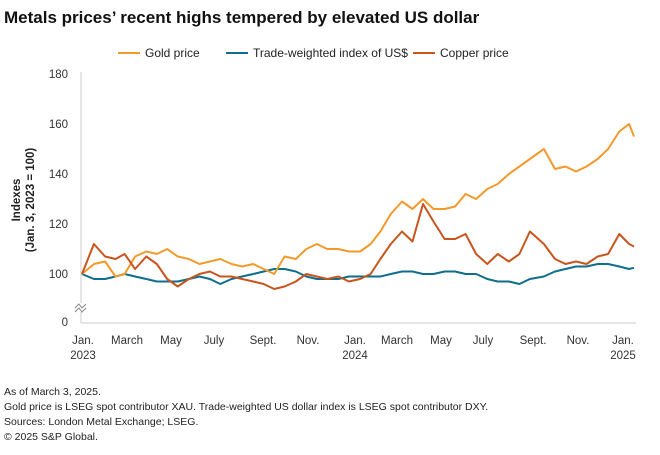 The height and width of the screenshot is (455, 660). Describe the element at coordinates (129, 53) in the screenshot. I see `legend-swatch-gold` at that location.